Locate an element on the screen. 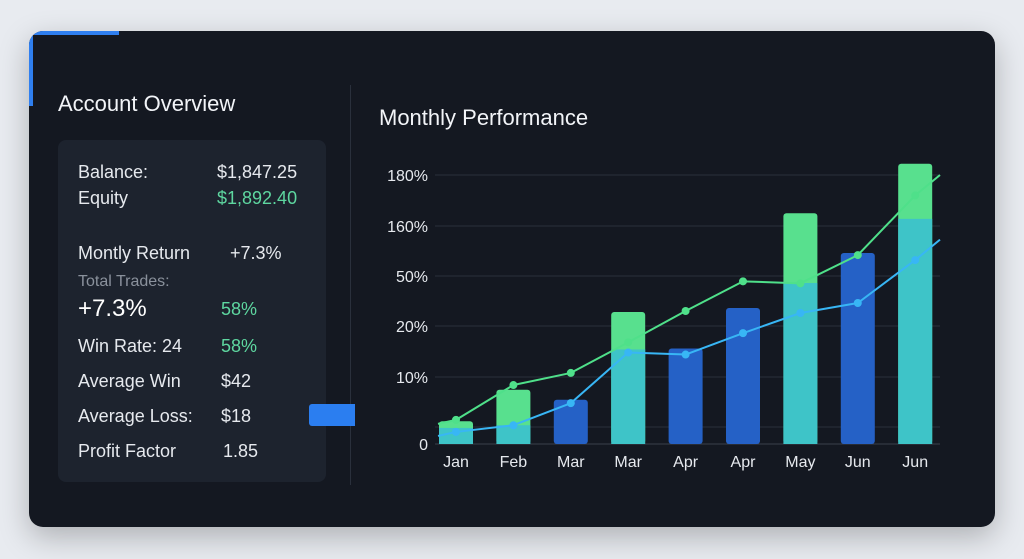 The width and height of the screenshot is (1024, 559). average-win-label: Average Win is located at coordinates (129, 381).